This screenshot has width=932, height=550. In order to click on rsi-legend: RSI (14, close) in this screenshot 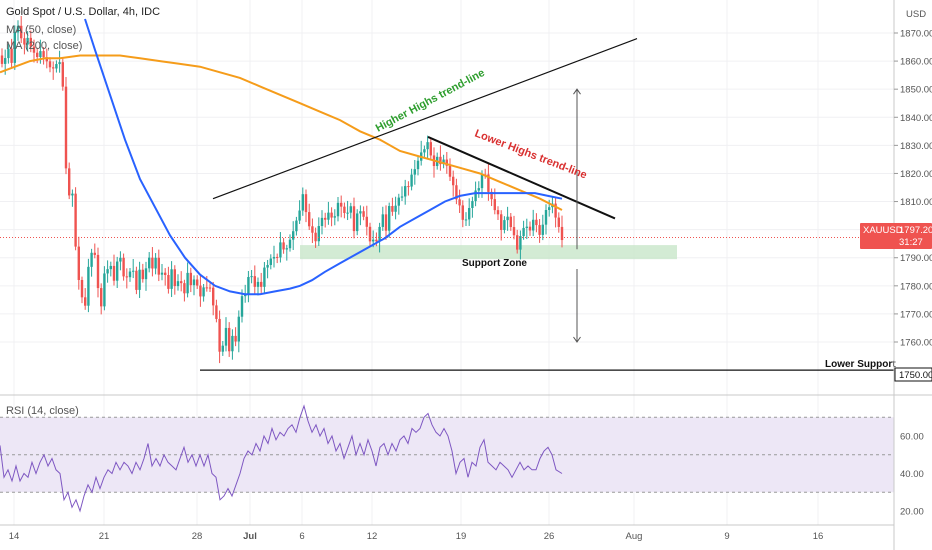, I will do `click(42, 411)`.